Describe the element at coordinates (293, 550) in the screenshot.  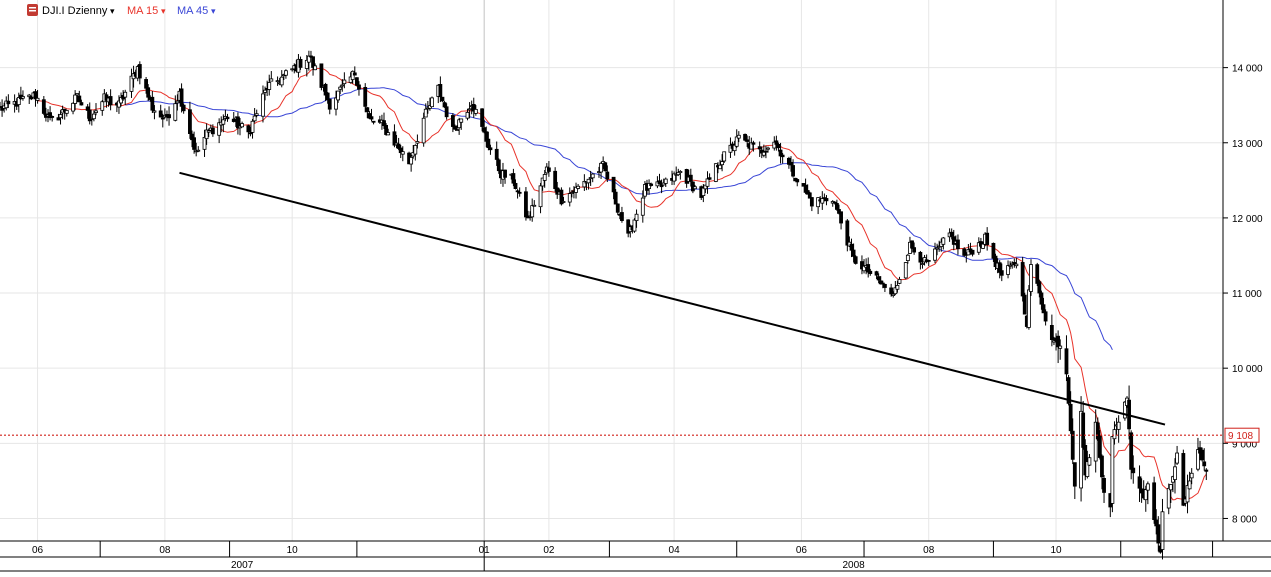
I see `month-label: 10` at that location.